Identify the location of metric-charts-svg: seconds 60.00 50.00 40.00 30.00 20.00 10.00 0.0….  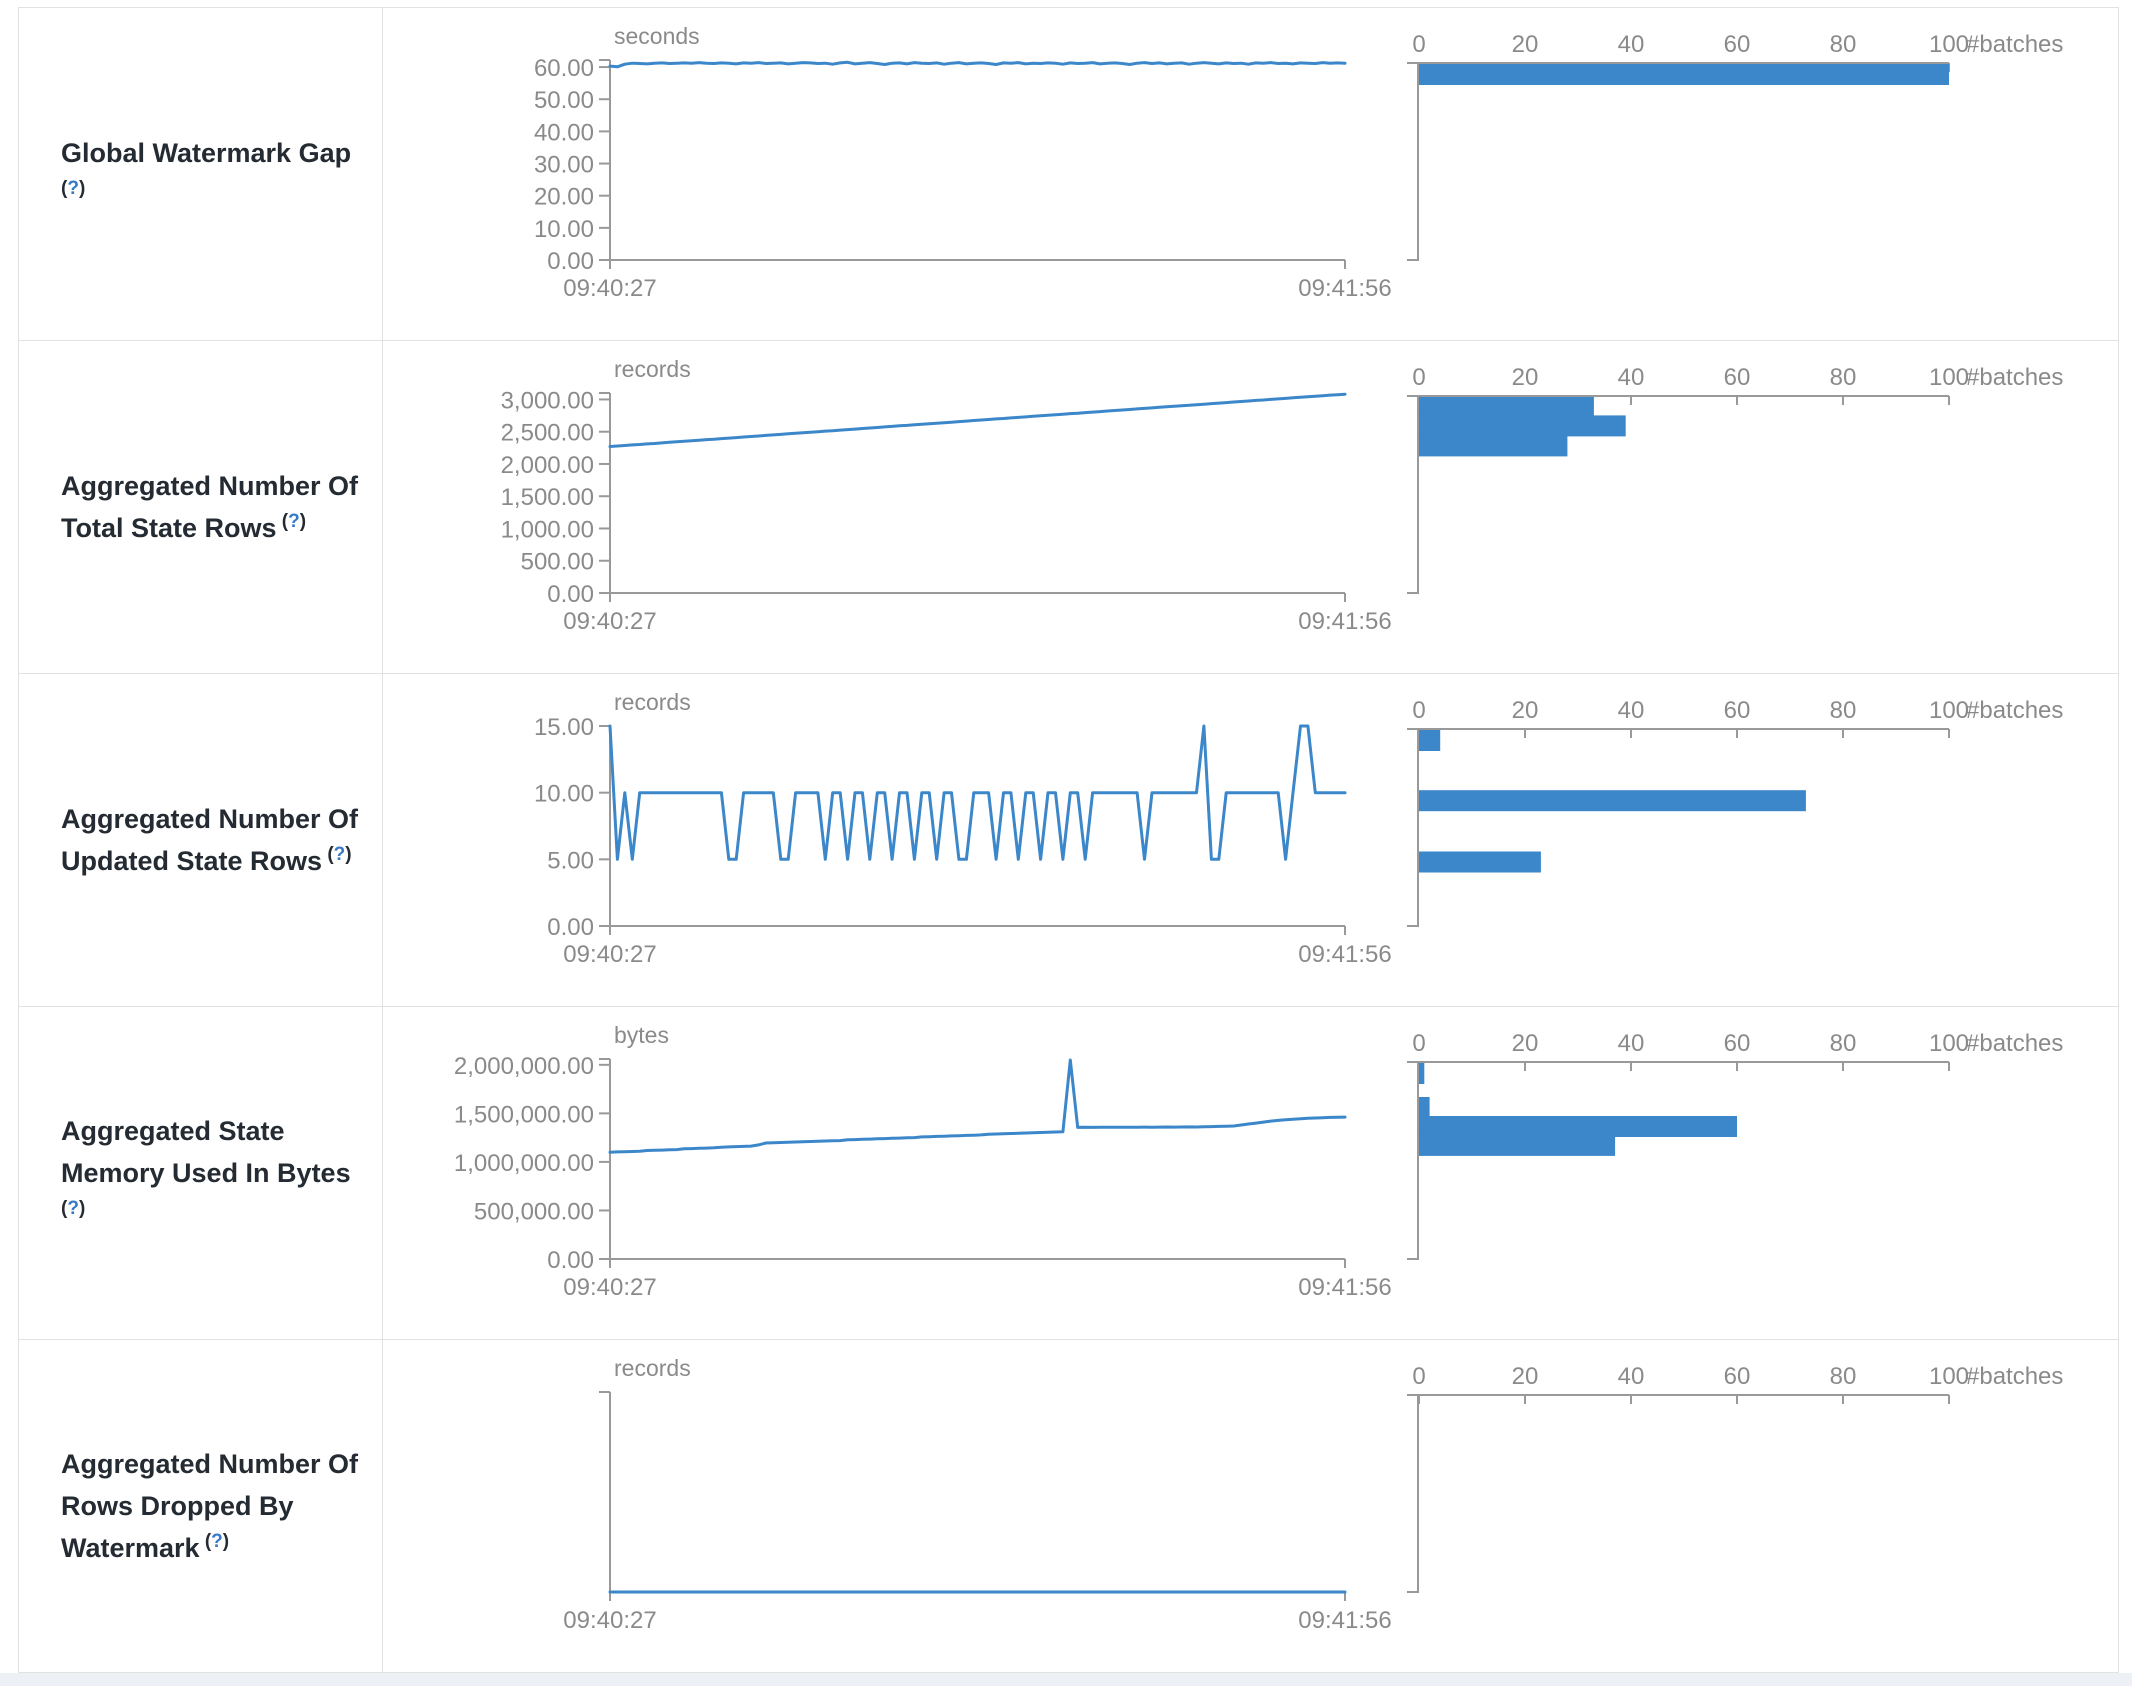
(1298, 162).